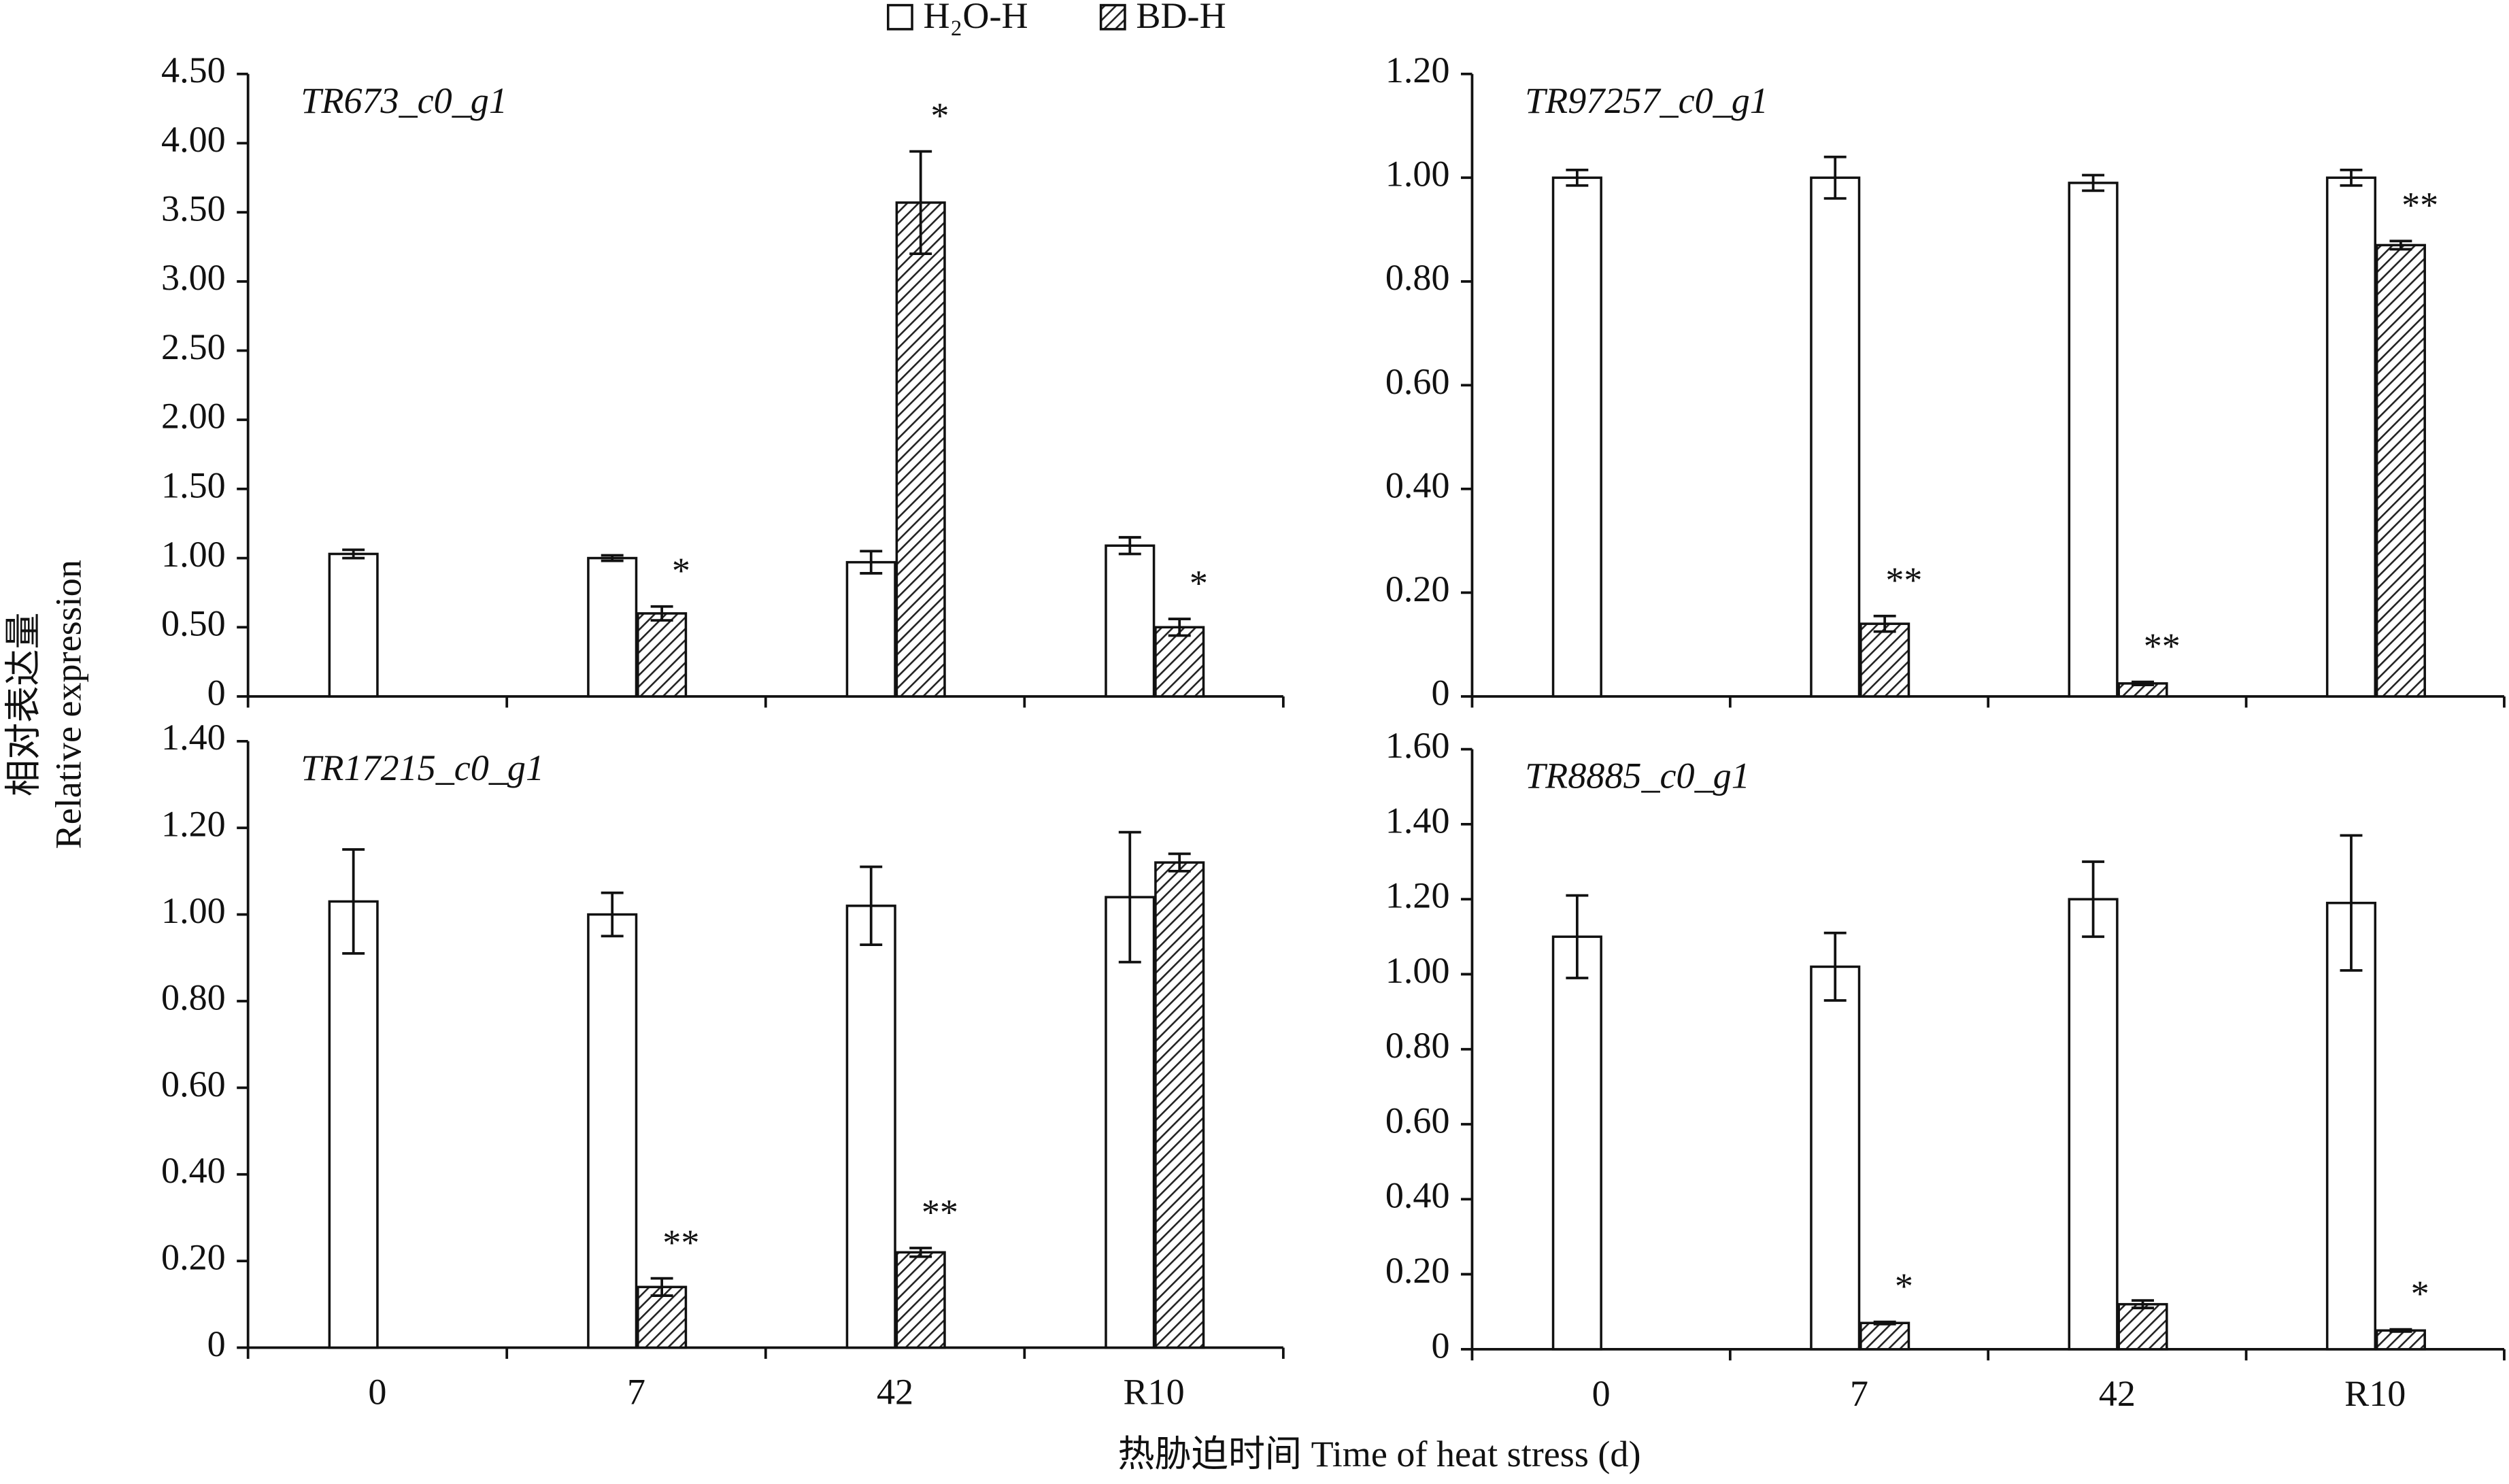  What do you see at coordinates (193, 70) in the screenshot?
I see `y-tick-label: 4.50` at bounding box center [193, 70].